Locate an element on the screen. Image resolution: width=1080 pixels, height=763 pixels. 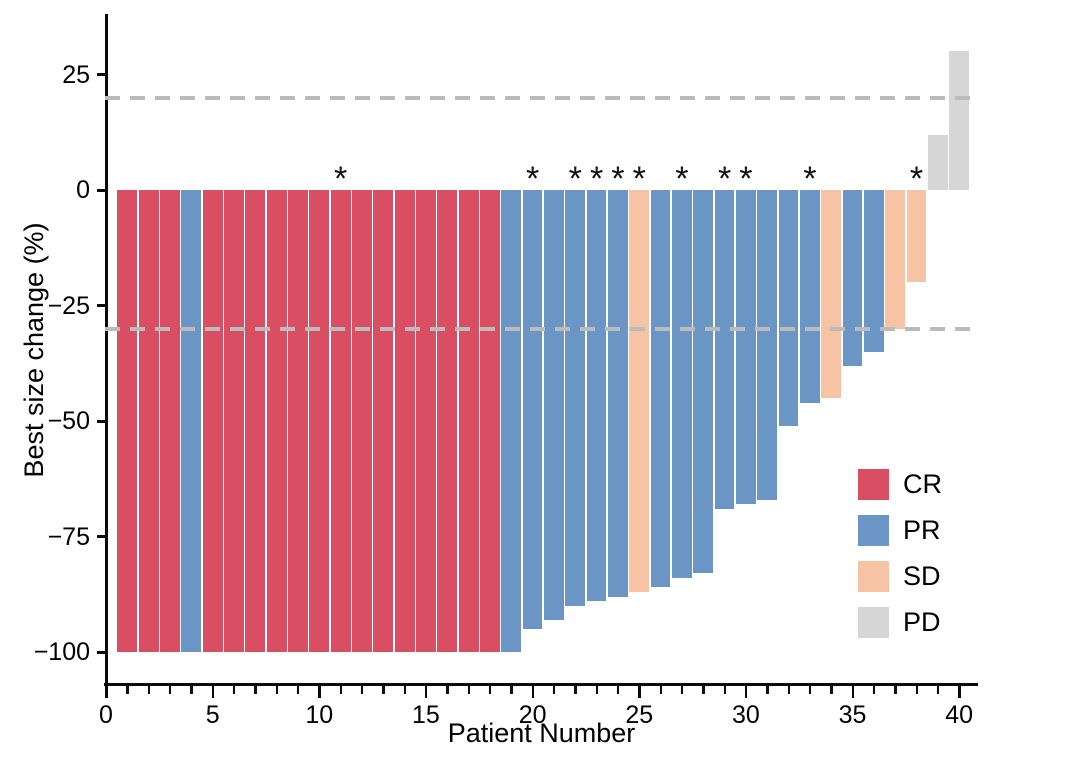
significance-asterisk-patient-20: * is located at coordinates (532, 179).